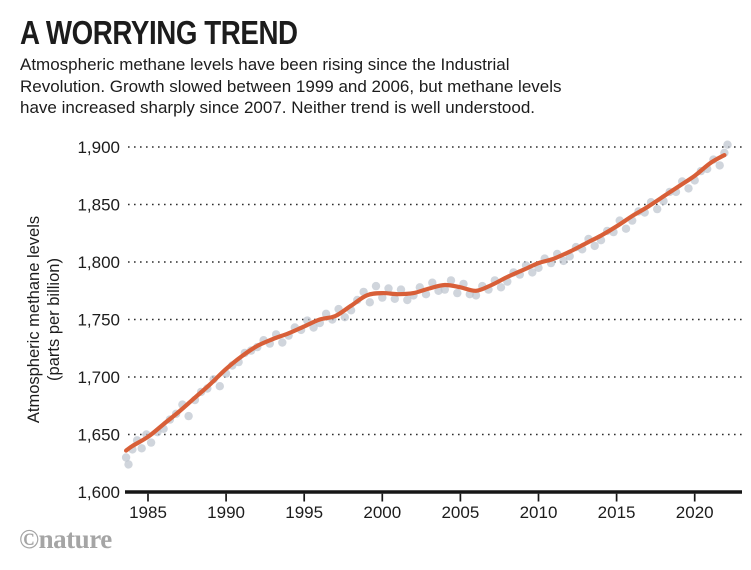 Image resolution: width=751 pixels, height=570 pixels. Describe the element at coordinates (148, 512) in the screenshot. I see `svg-text: 1985` at that location.